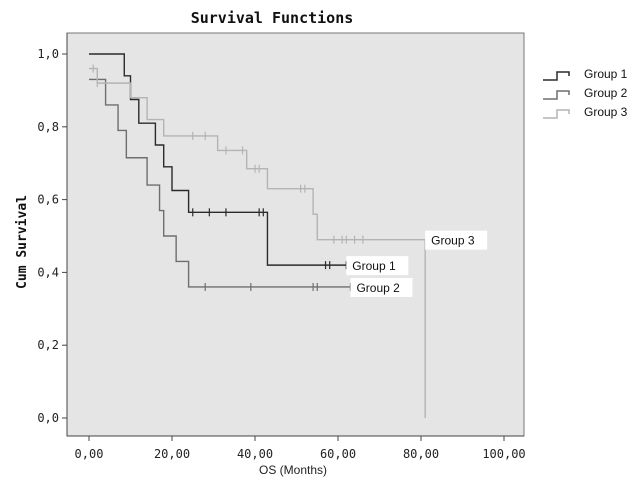 This screenshot has width=638, height=484. What do you see at coordinates (48, 127) in the screenshot?
I see `y-tick-label: 0,8` at bounding box center [48, 127].